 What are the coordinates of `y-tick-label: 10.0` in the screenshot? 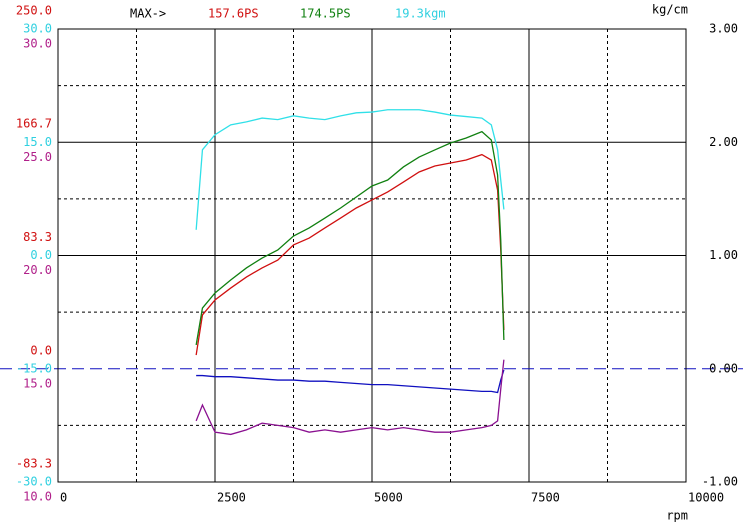 It's located at (37, 497).